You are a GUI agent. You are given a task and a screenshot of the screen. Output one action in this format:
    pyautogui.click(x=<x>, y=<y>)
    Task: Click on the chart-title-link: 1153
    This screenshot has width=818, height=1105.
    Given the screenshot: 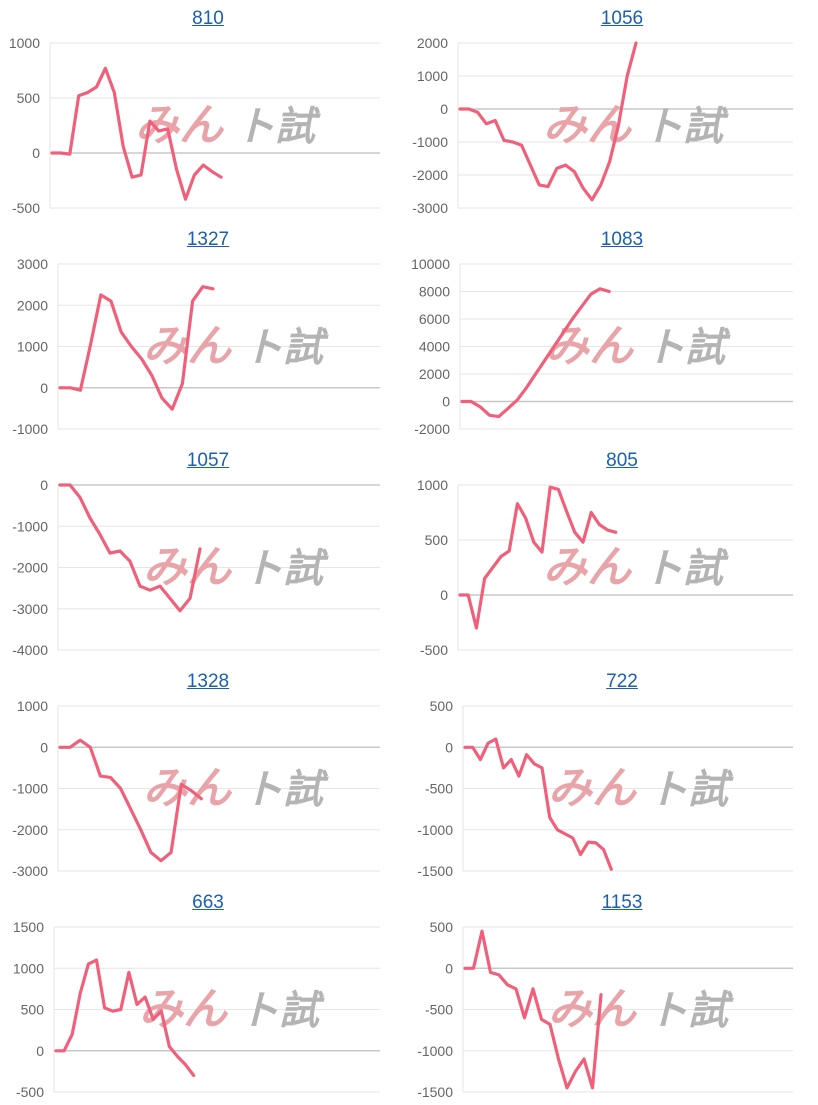 What is the action you would take?
    pyautogui.click(x=622, y=902)
    